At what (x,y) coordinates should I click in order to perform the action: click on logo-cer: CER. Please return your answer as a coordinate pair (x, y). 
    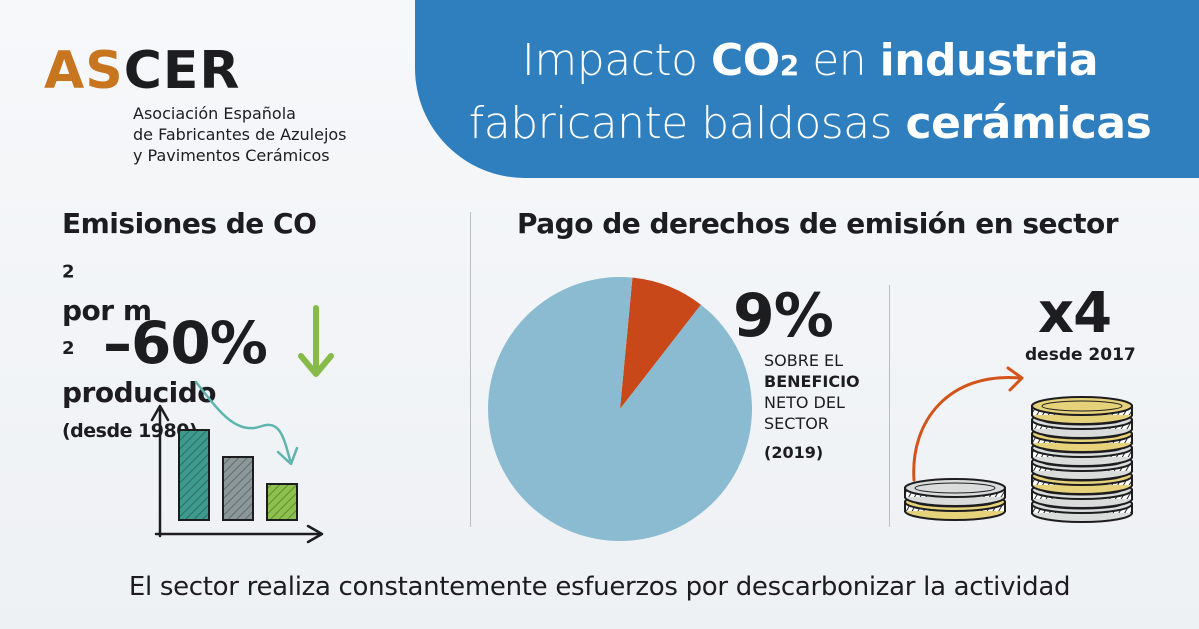
    Looking at the image, I should click on (182, 71).